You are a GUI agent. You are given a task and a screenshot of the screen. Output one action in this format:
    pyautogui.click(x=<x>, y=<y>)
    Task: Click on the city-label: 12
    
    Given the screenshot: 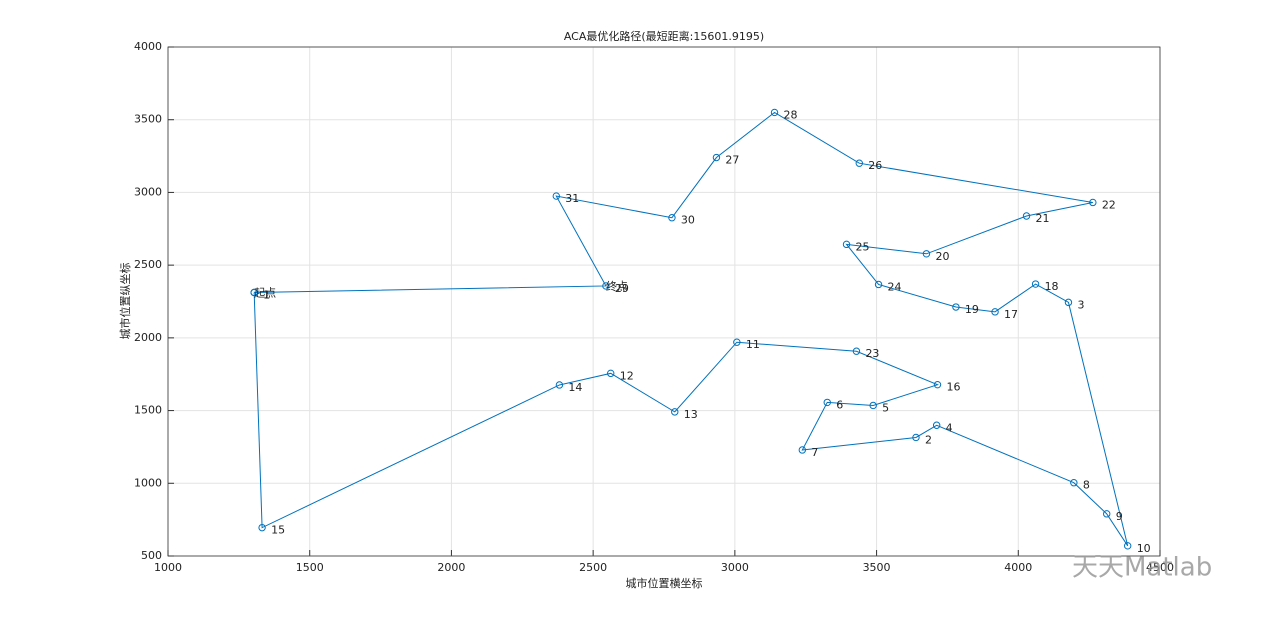 What is the action you would take?
    pyautogui.click(x=627, y=375)
    